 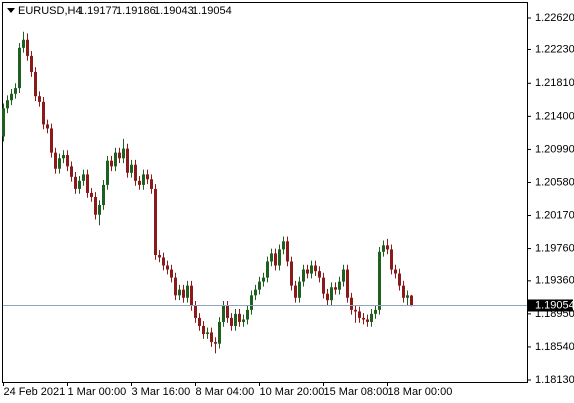 I want to click on x-tick-label: 18 Mar 00:00, so click(x=420, y=392).